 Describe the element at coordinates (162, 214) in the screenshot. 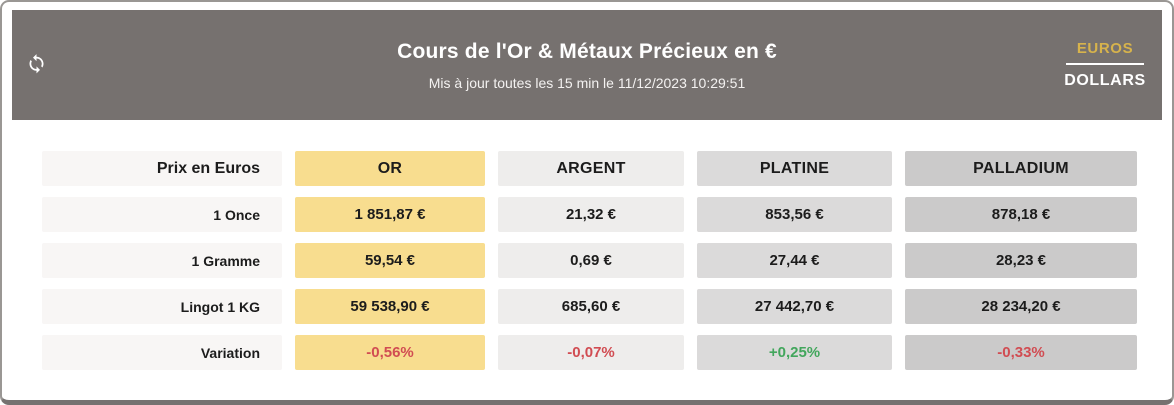

I see `row-label: 1 Once` at that location.